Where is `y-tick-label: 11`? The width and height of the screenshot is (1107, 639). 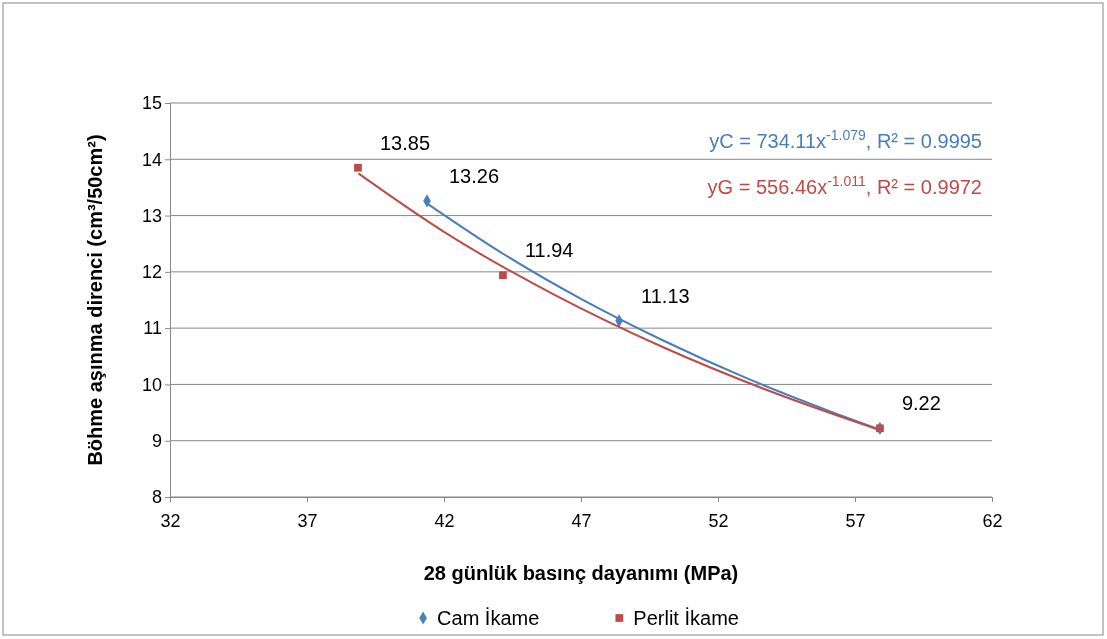 y-tick-label: 11 is located at coordinates (152, 328).